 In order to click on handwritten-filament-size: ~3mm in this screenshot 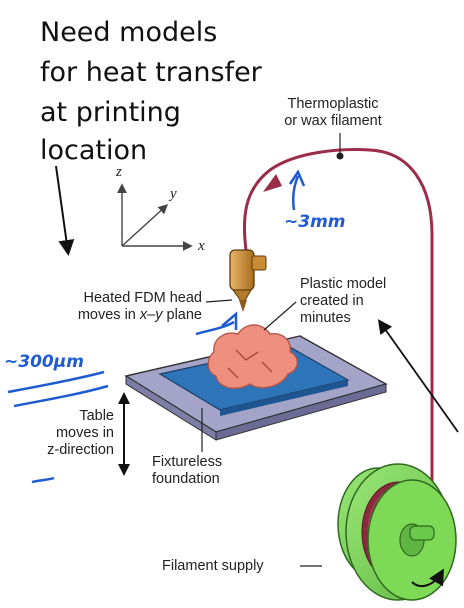, I will do `click(315, 222)`.